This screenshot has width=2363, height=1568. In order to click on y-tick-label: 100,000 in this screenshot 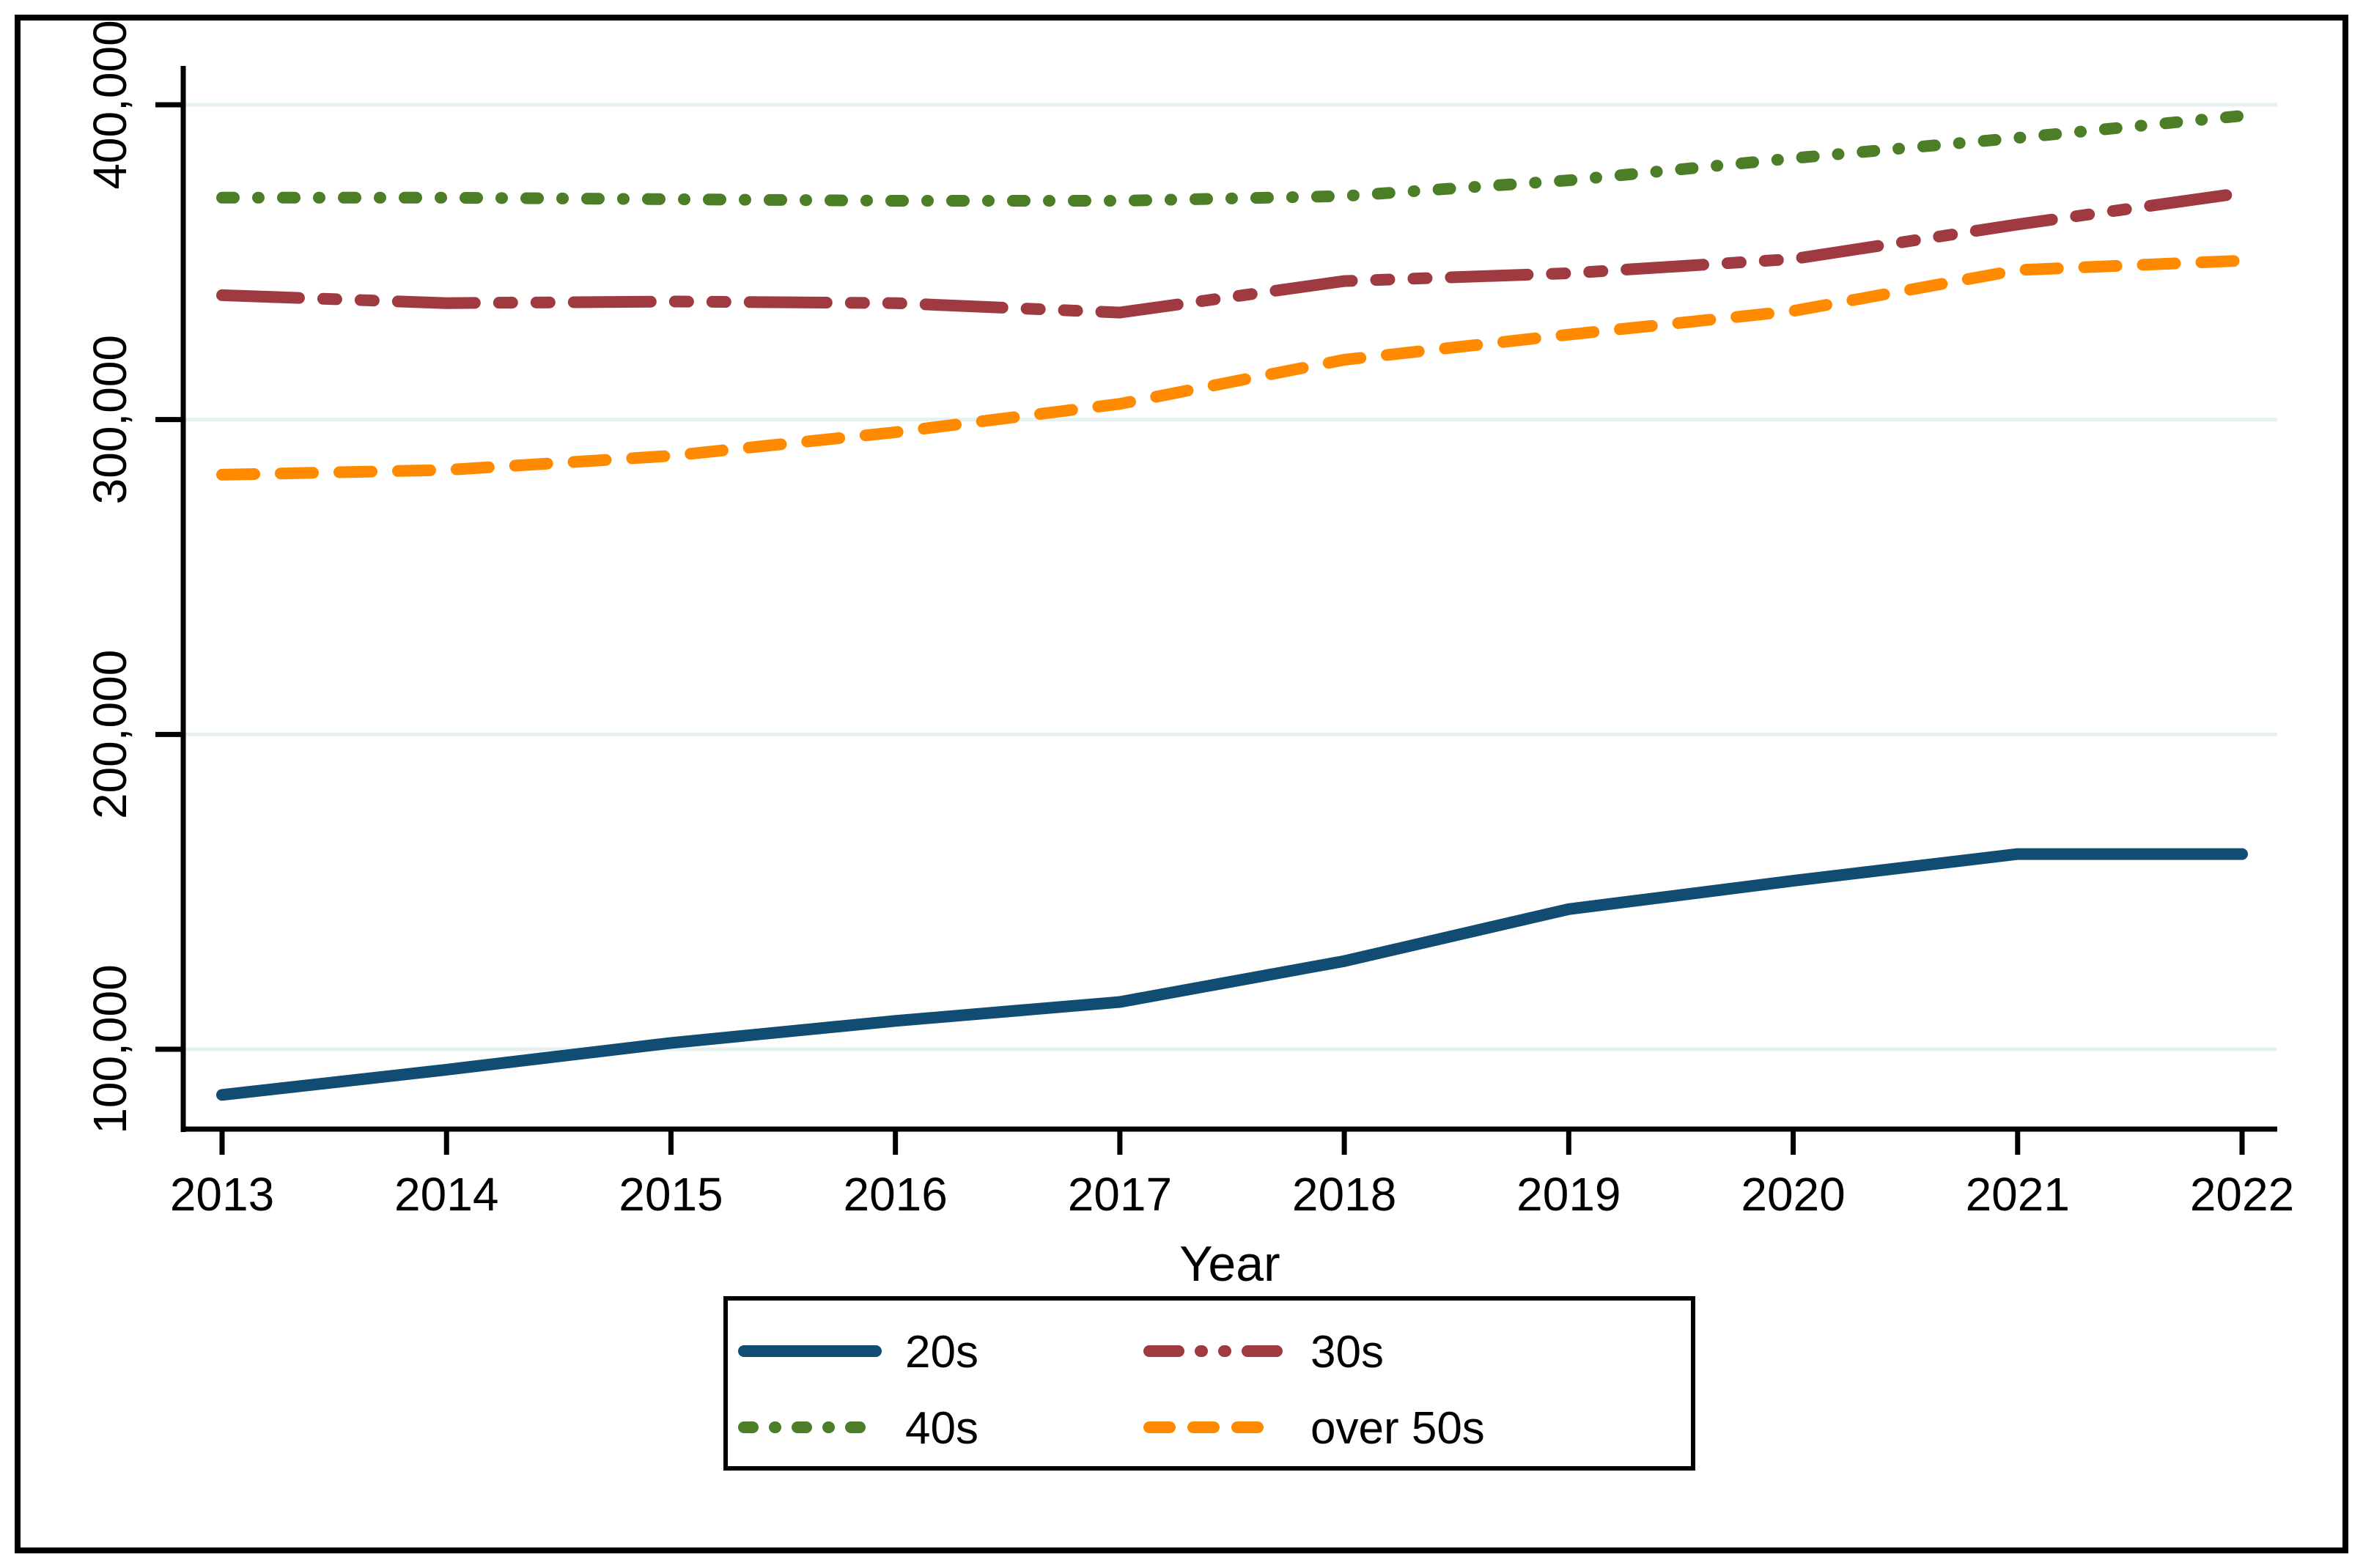, I will do `click(110, 1049)`.